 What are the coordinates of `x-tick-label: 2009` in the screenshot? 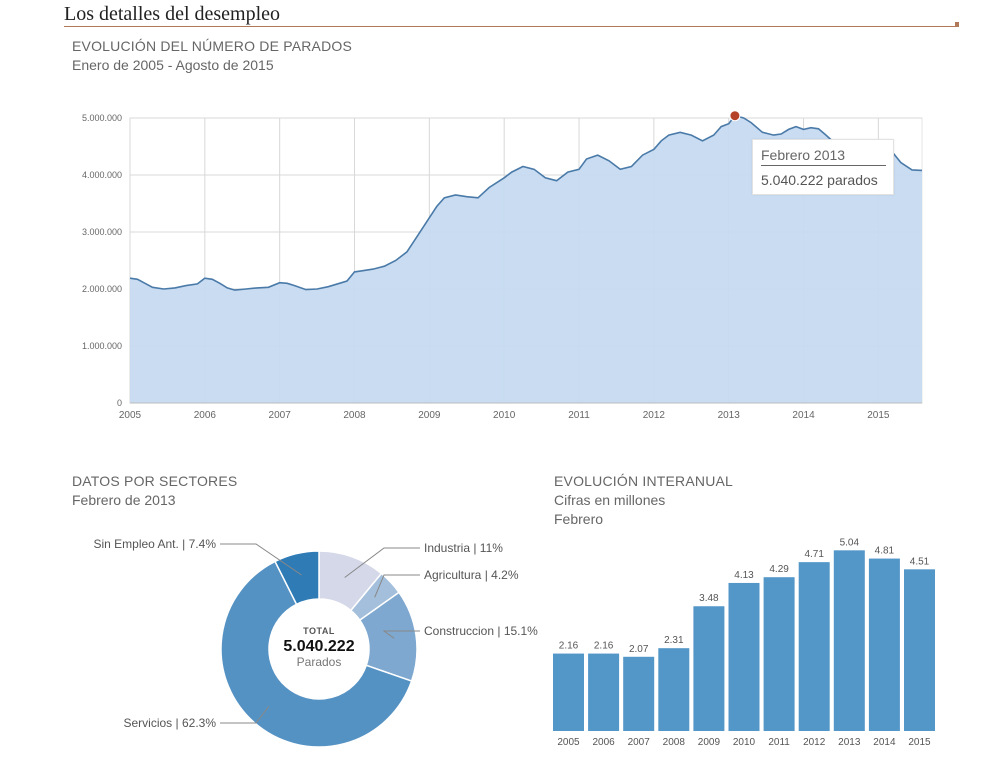 It's located at (429, 415).